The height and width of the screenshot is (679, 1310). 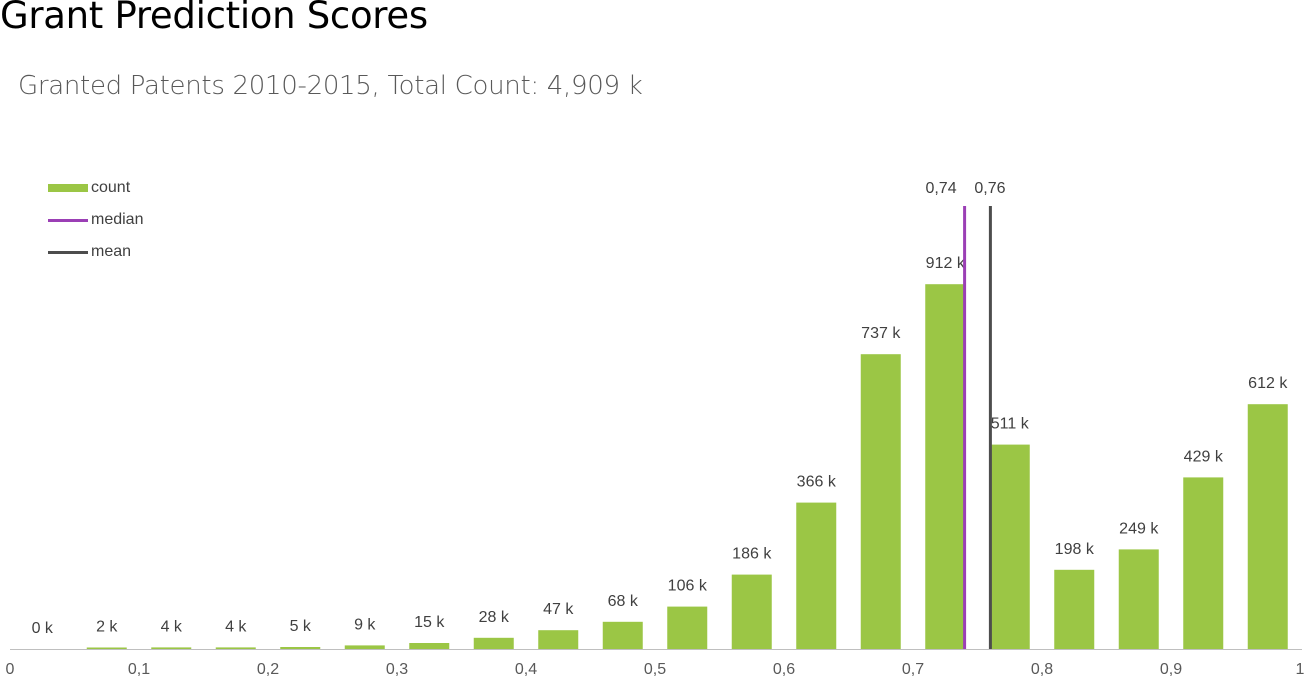 What do you see at coordinates (623, 601) in the screenshot?
I see `bar-value-label: 68 k` at bounding box center [623, 601].